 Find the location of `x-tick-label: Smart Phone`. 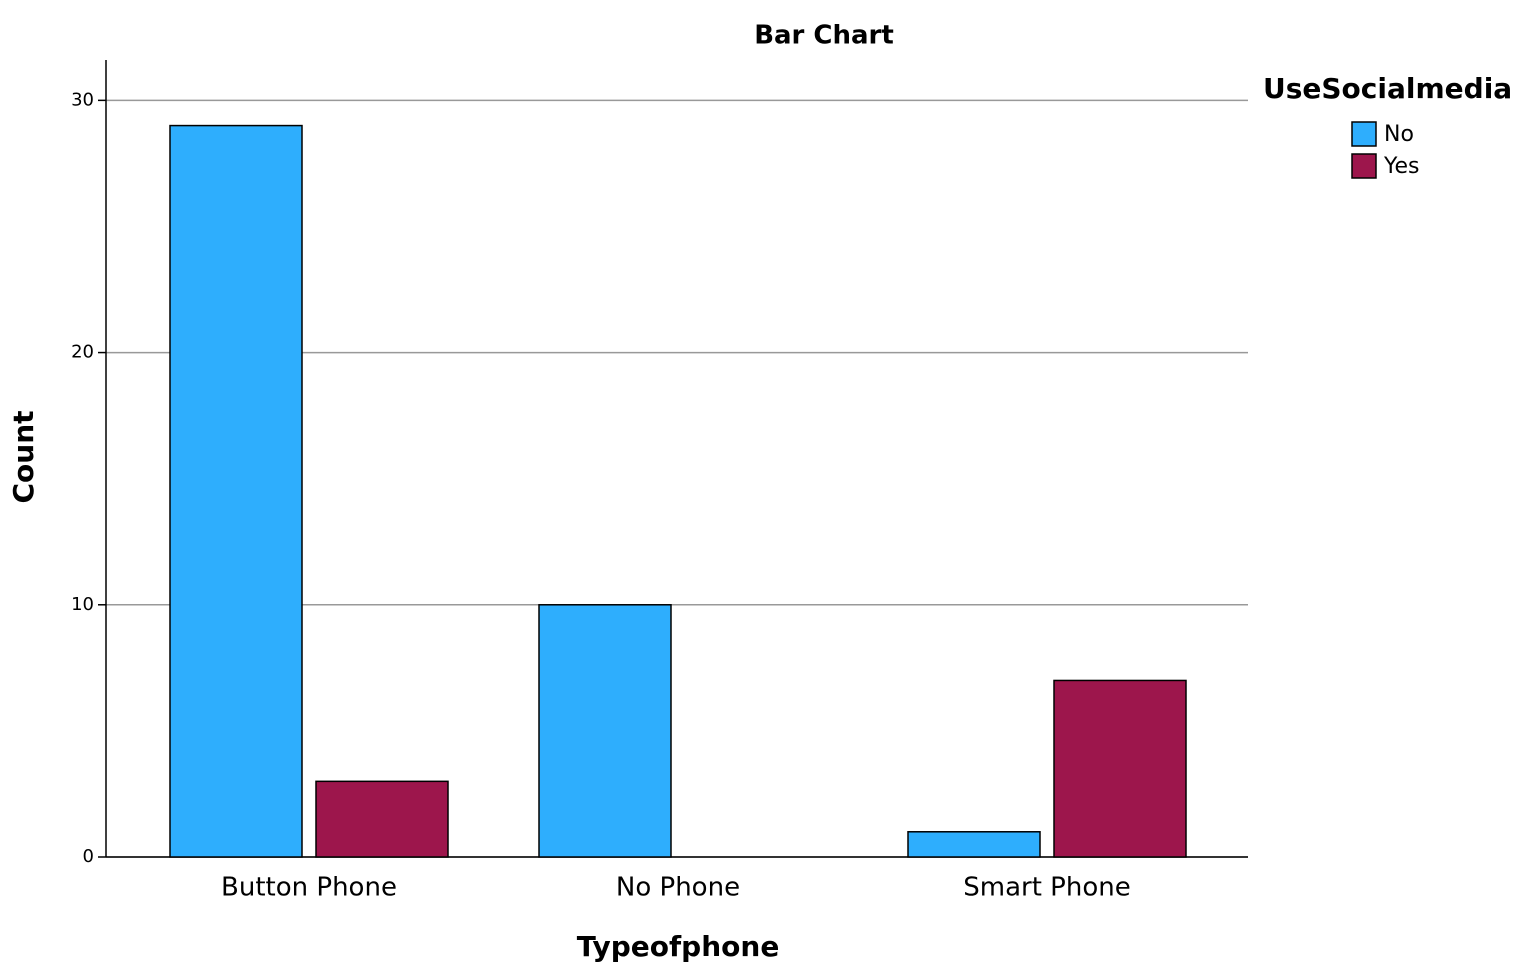

x-tick-label: Smart Phone is located at coordinates (1046, 888).